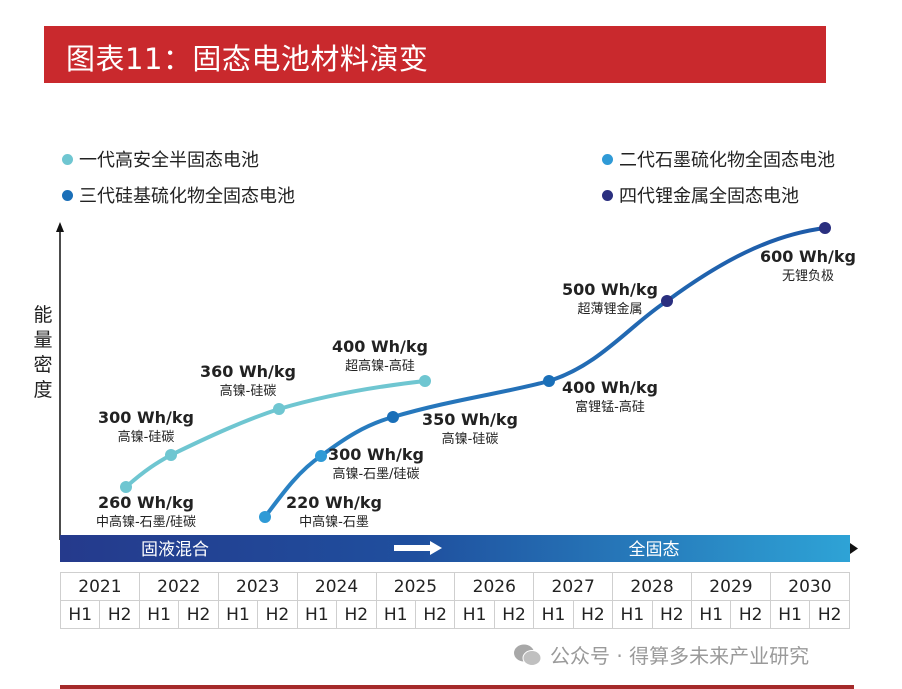 This screenshot has width=902, height=689. Describe the element at coordinates (709, 196) in the screenshot. I see `legend-label: 四代锂金属全固态电池` at that location.